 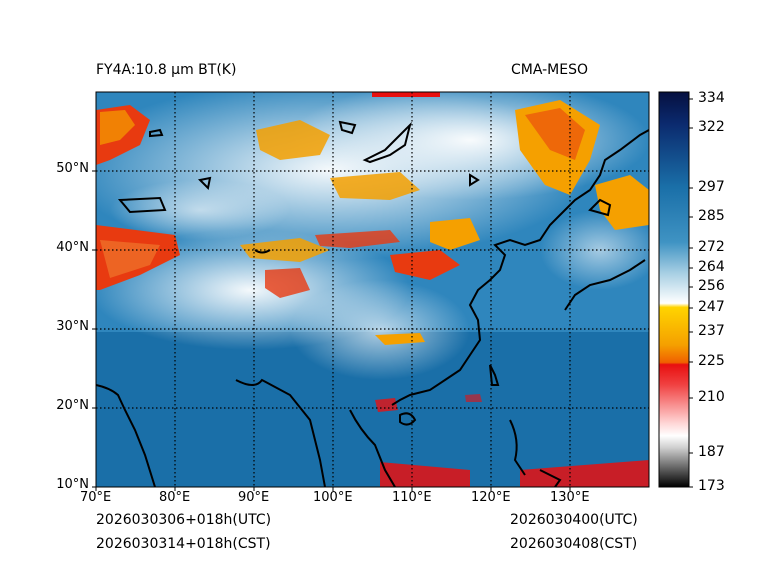 I want to click on colorbar-tick-label: 285, so click(x=711, y=216).